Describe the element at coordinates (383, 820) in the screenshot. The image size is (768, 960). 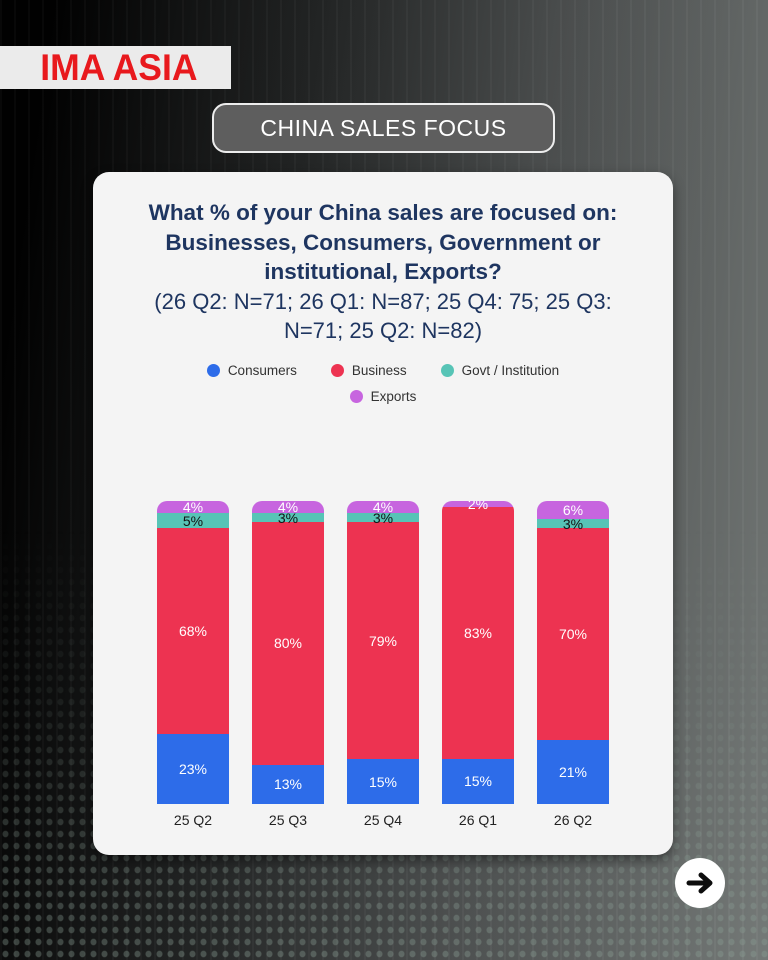
I see `category-label: 25 Q4` at that location.